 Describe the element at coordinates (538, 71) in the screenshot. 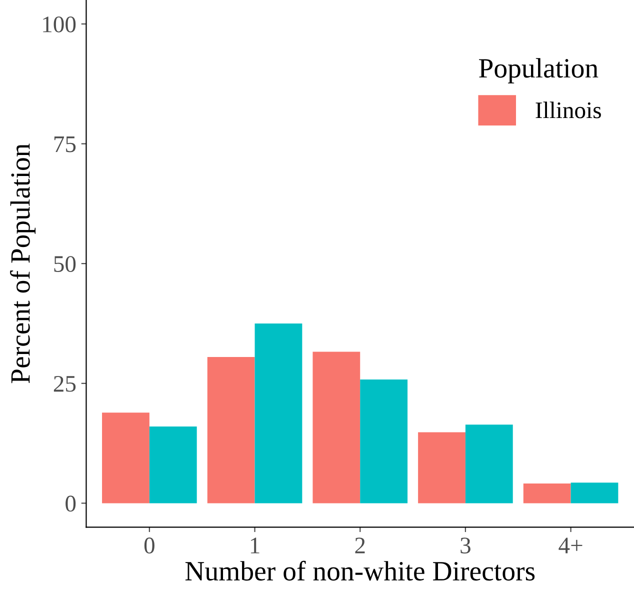

I see `legend-title: Population` at that location.